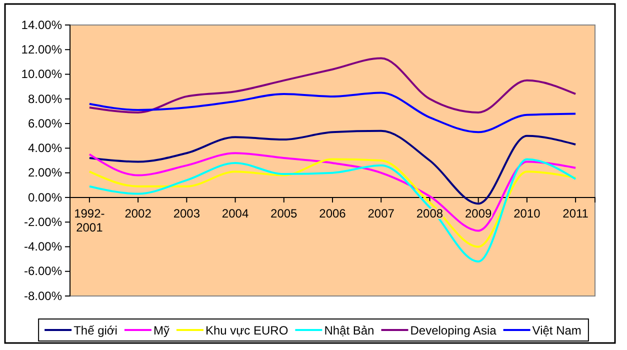  What do you see at coordinates (41, 49) in the screenshot?
I see `y-tick-label: 12.00%` at bounding box center [41, 49].